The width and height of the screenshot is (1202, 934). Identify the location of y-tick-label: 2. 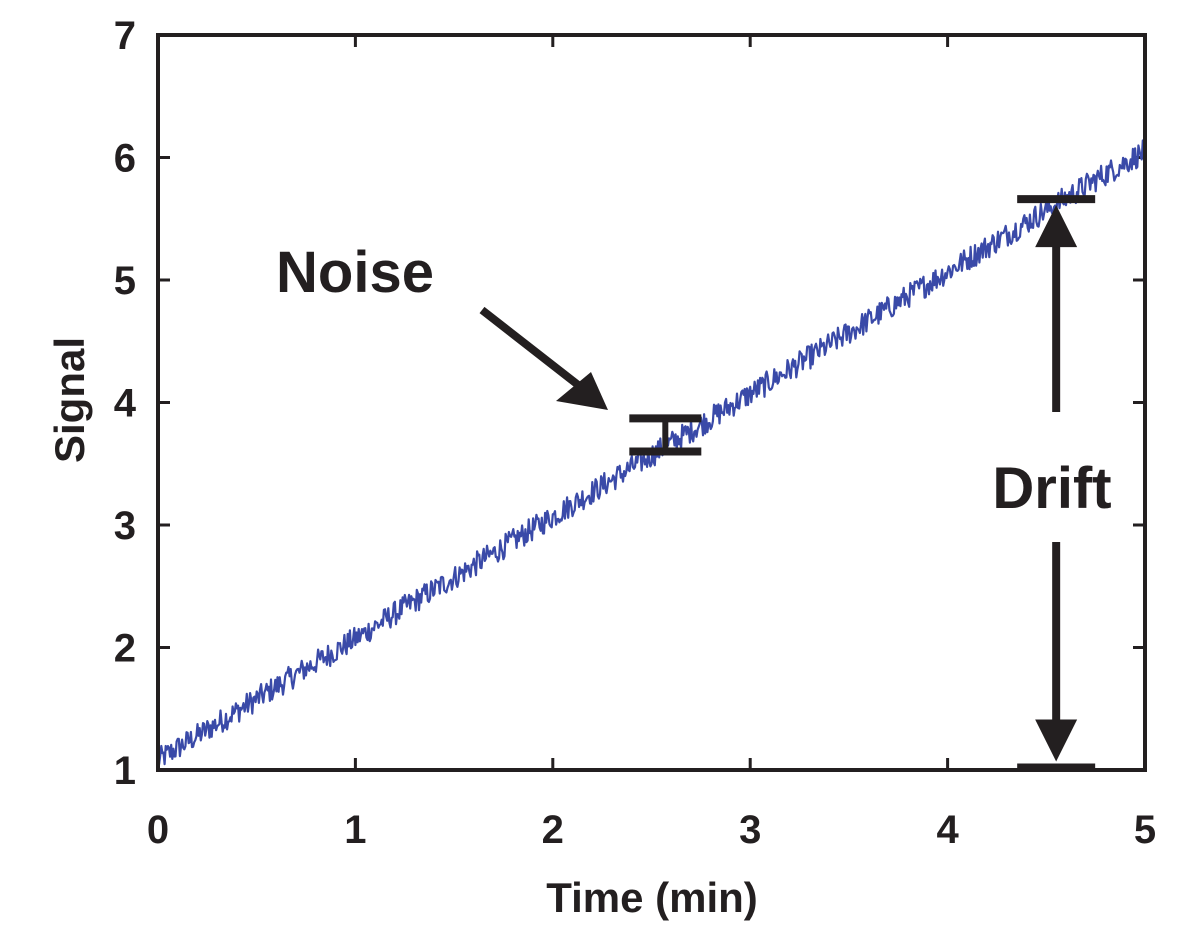
(125, 649).